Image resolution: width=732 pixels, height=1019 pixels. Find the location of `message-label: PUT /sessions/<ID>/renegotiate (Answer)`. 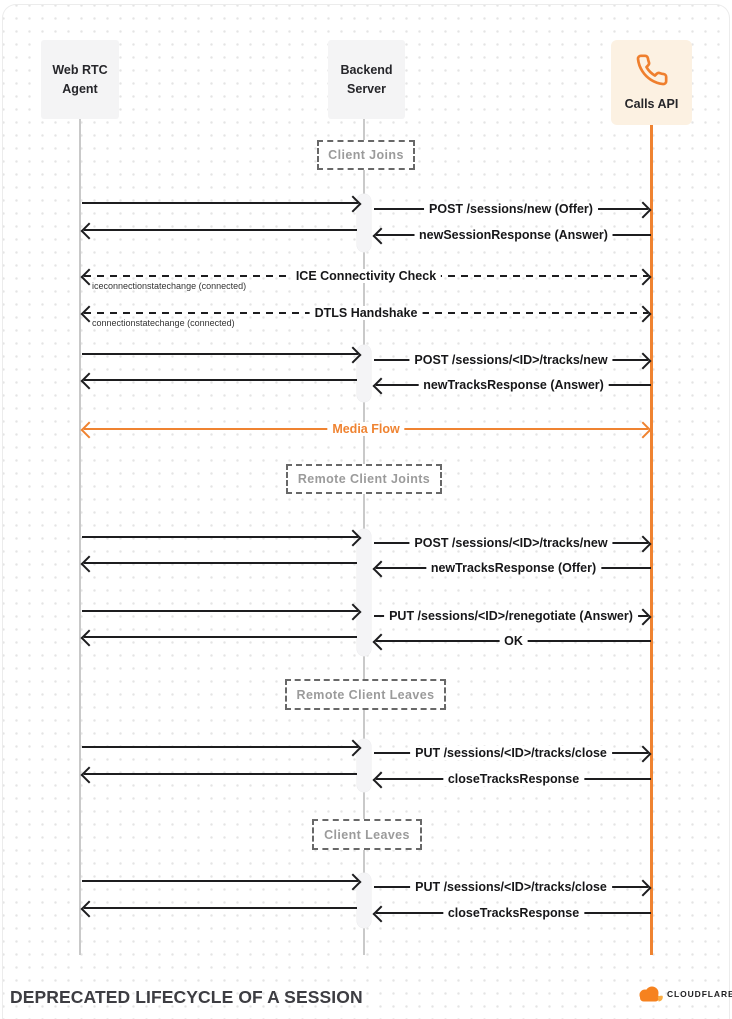

message-label: PUT /sessions/<ID>/renegotiate (Answer) is located at coordinates (511, 616).